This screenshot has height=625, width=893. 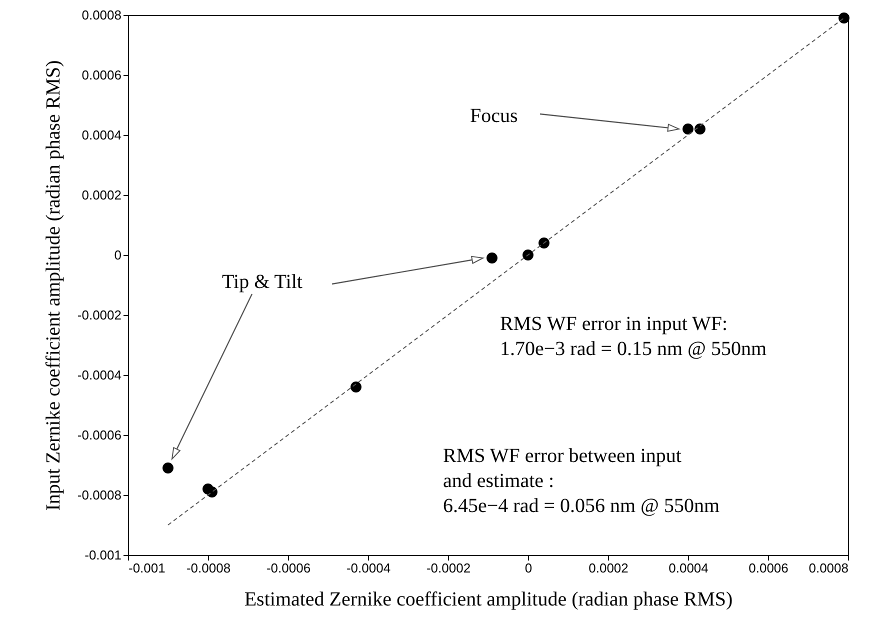 What do you see at coordinates (608, 568) in the screenshot?
I see `x-tick-label: 0.0002` at bounding box center [608, 568].